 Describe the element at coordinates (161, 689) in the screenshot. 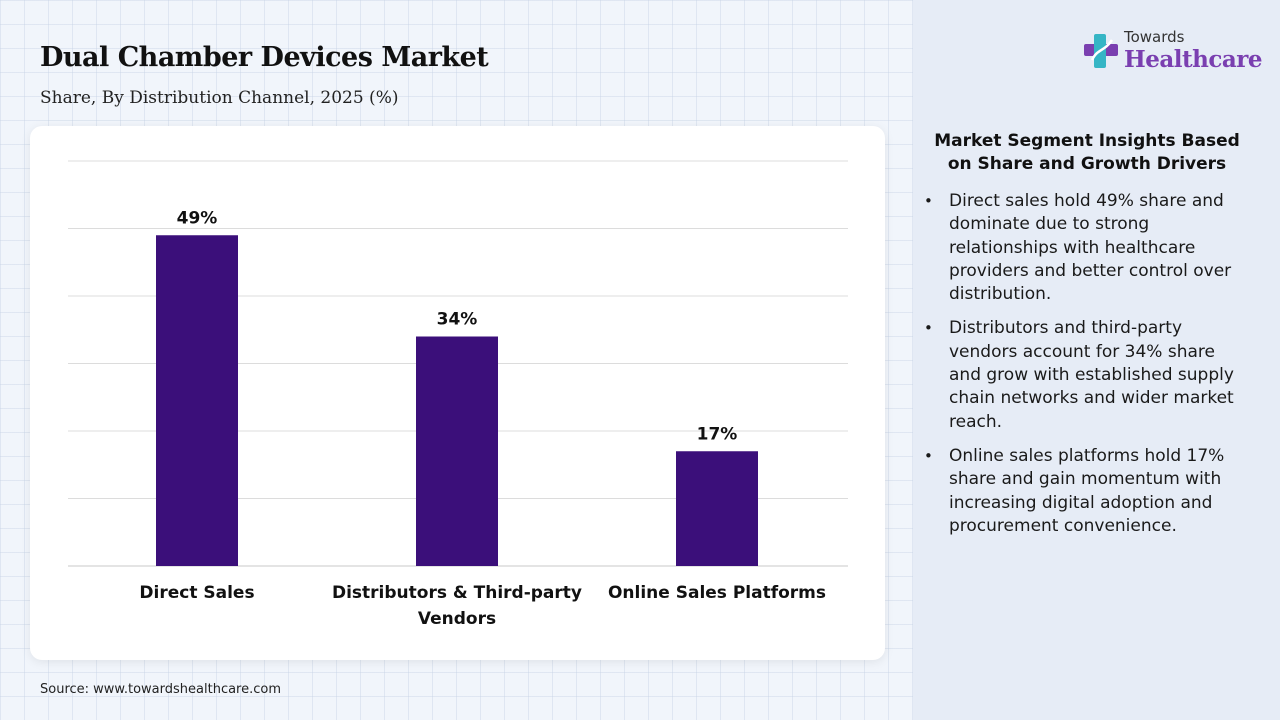

I see `source-note: Source: www.towardshealthcare.com` at that location.